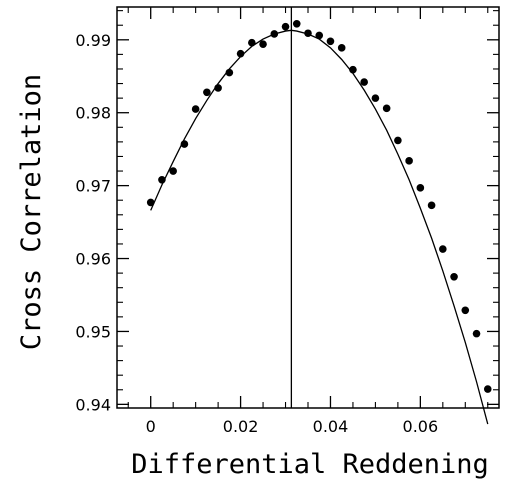 This screenshot has width=512, height=479. Describe the element at coordinates (93, 259) in the screenshot. I see `y-tick-label: 0.96` at that location.